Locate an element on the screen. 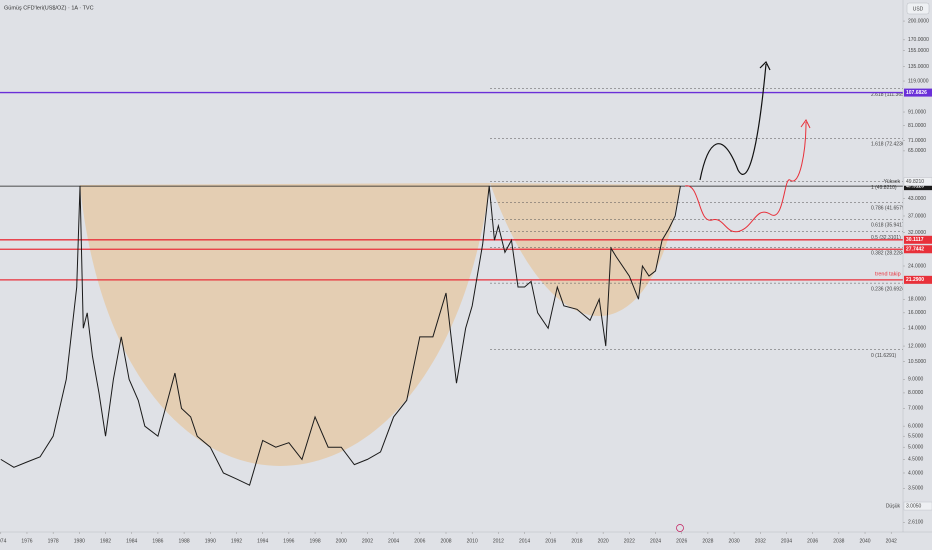 This screenshot has height=550, width=932. projection-black is located at coordinates (733, 122).